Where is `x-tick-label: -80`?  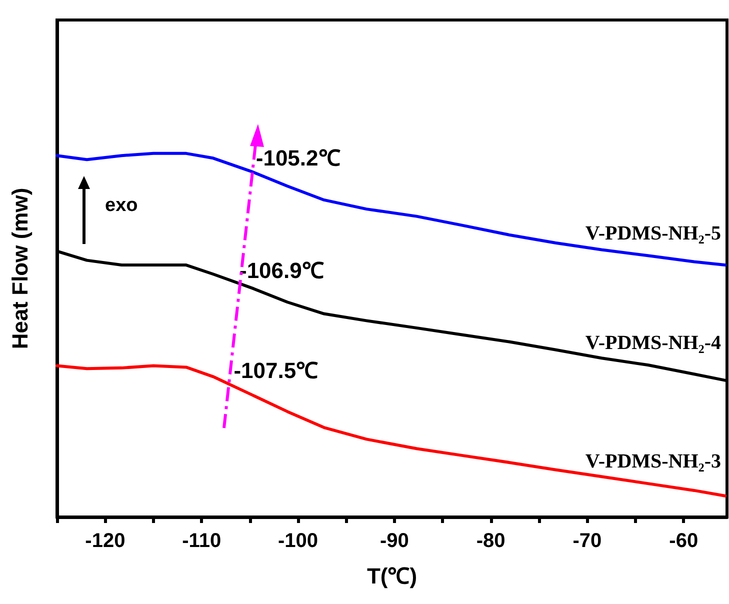 x-tick-label: -80 is located at coordinates (491, 541).